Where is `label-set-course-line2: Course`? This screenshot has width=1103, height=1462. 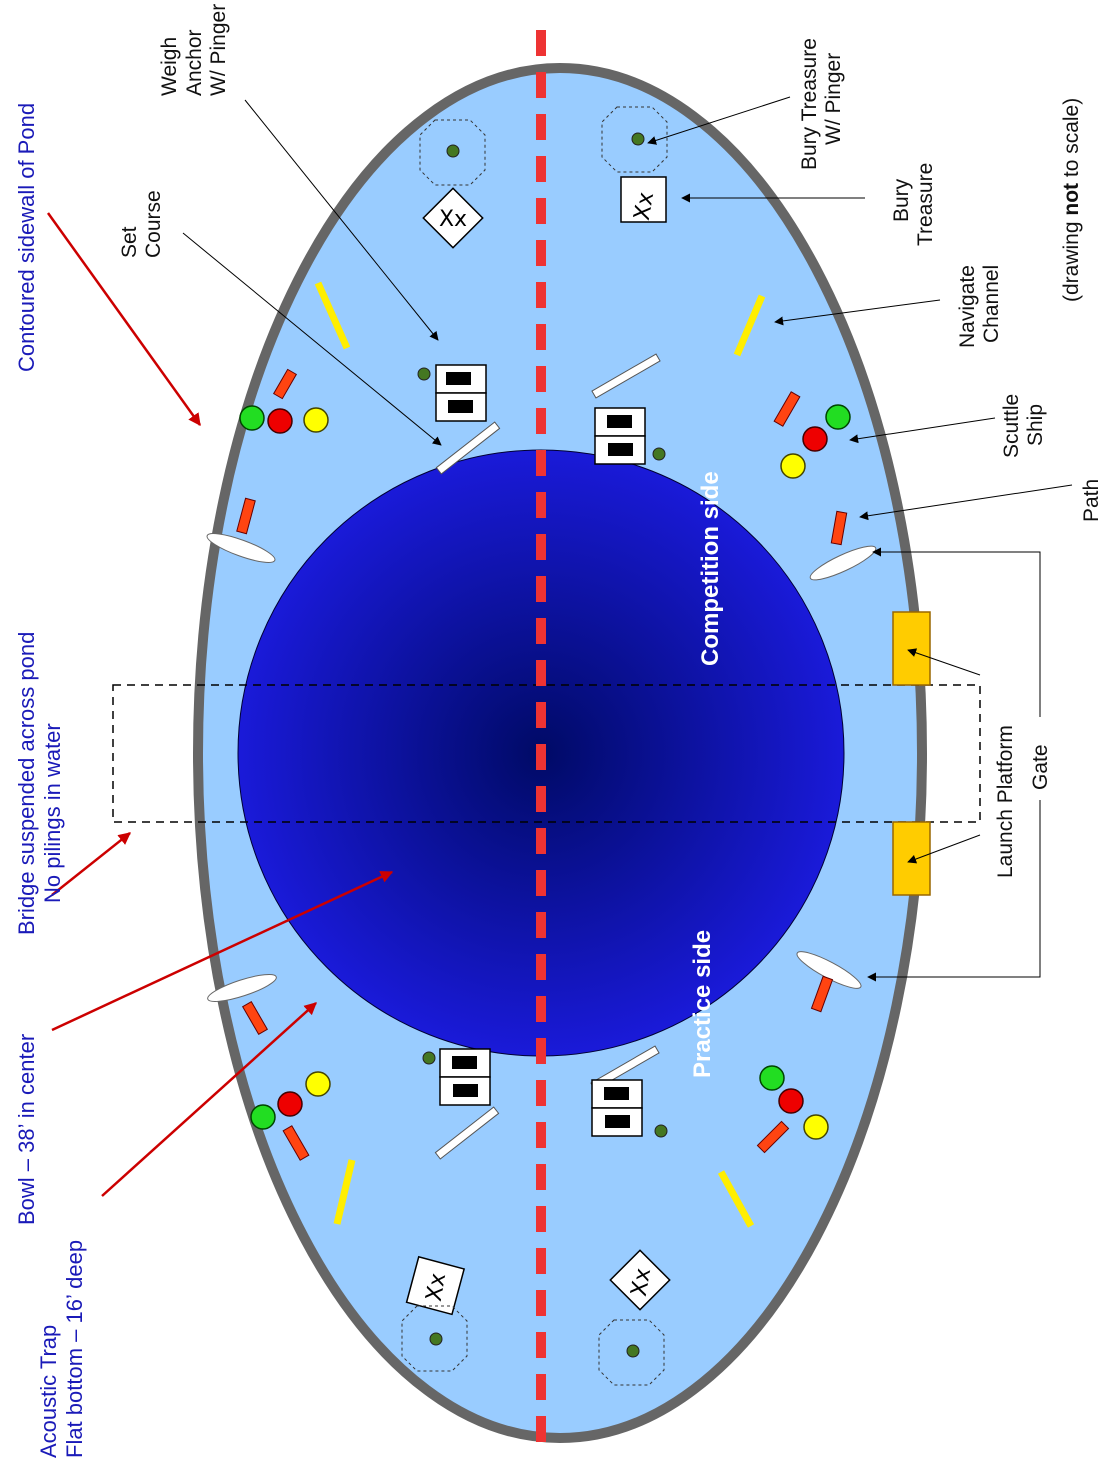
label-set-course-line2: Course is located at coordinates (153, 224).